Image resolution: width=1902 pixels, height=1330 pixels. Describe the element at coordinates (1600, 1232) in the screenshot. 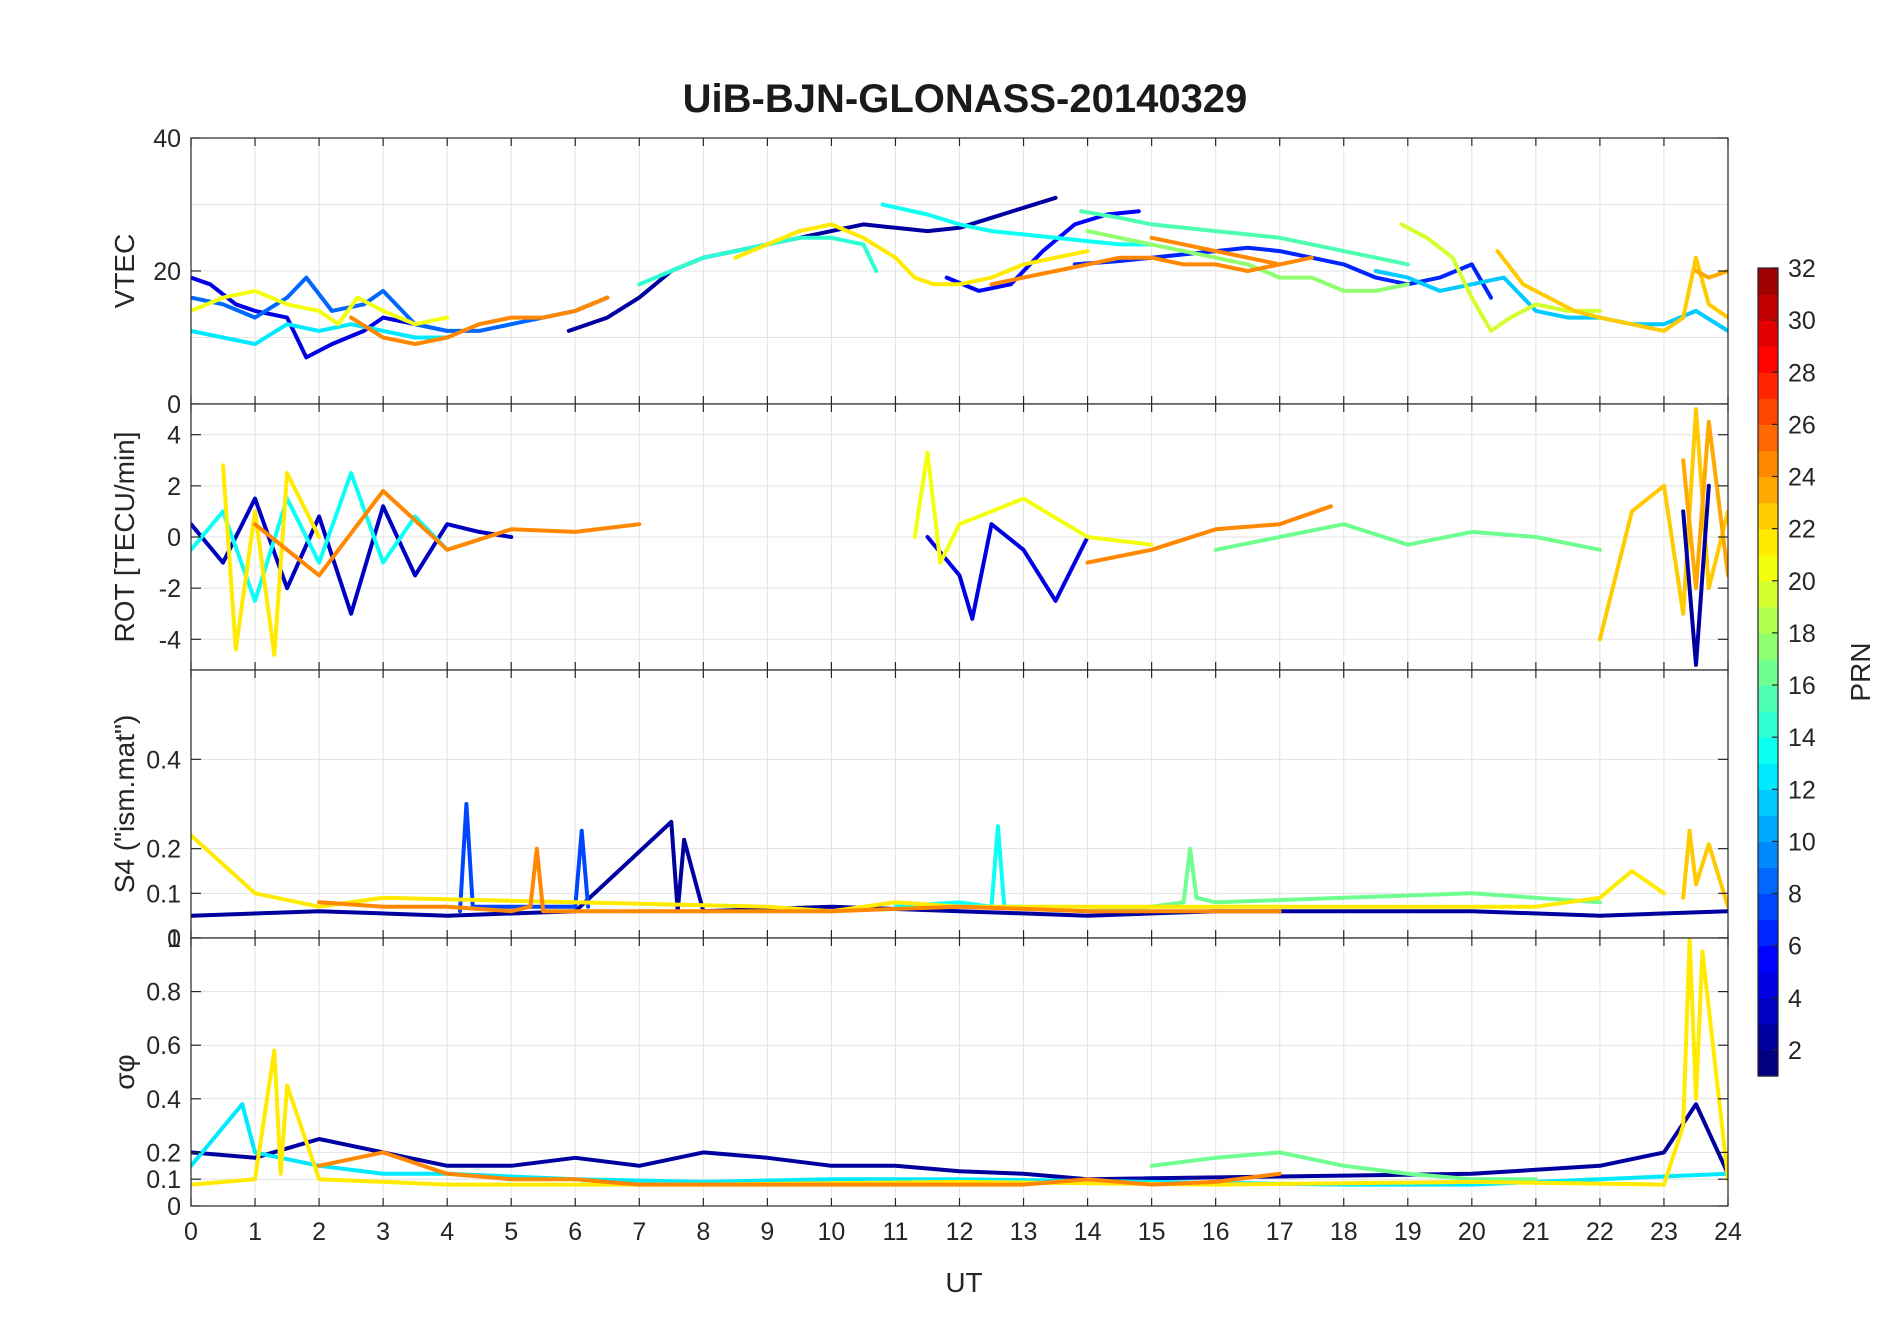

I see `x-tick-label: 22` at that location.